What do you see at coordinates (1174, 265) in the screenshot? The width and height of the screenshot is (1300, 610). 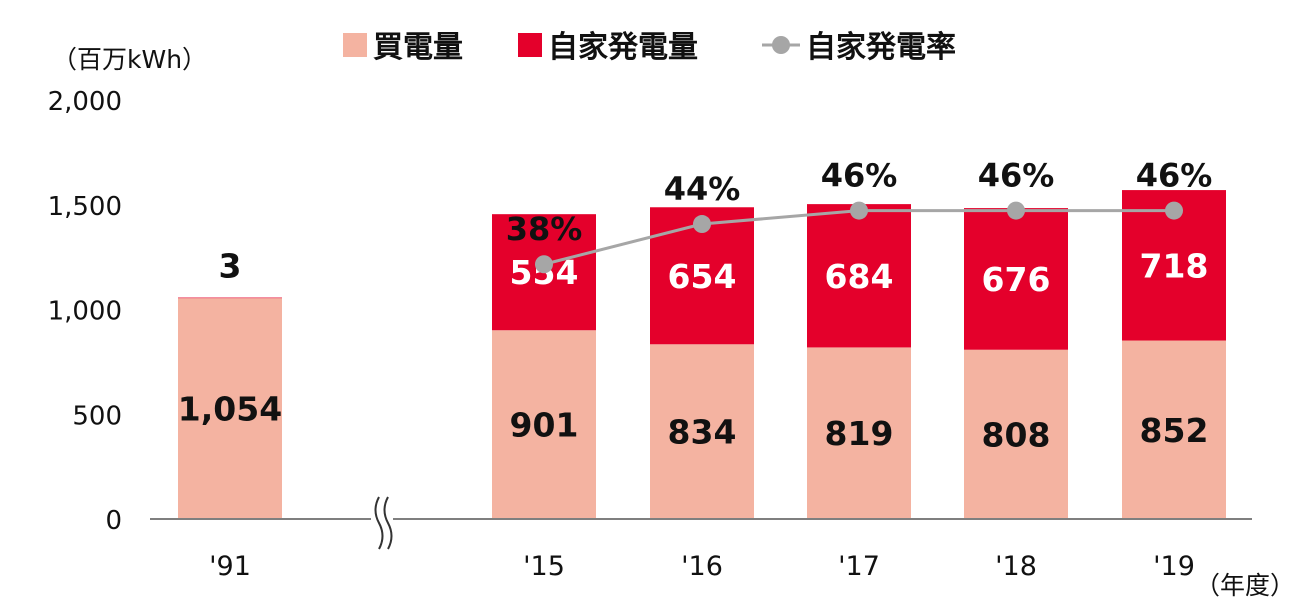 I see `data-label-self-generated: 718` at bounding box center [1174, 265].